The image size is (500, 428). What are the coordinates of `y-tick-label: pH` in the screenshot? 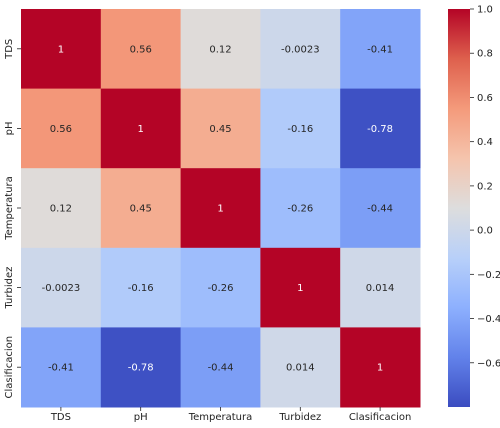 It's located at (9, 128).